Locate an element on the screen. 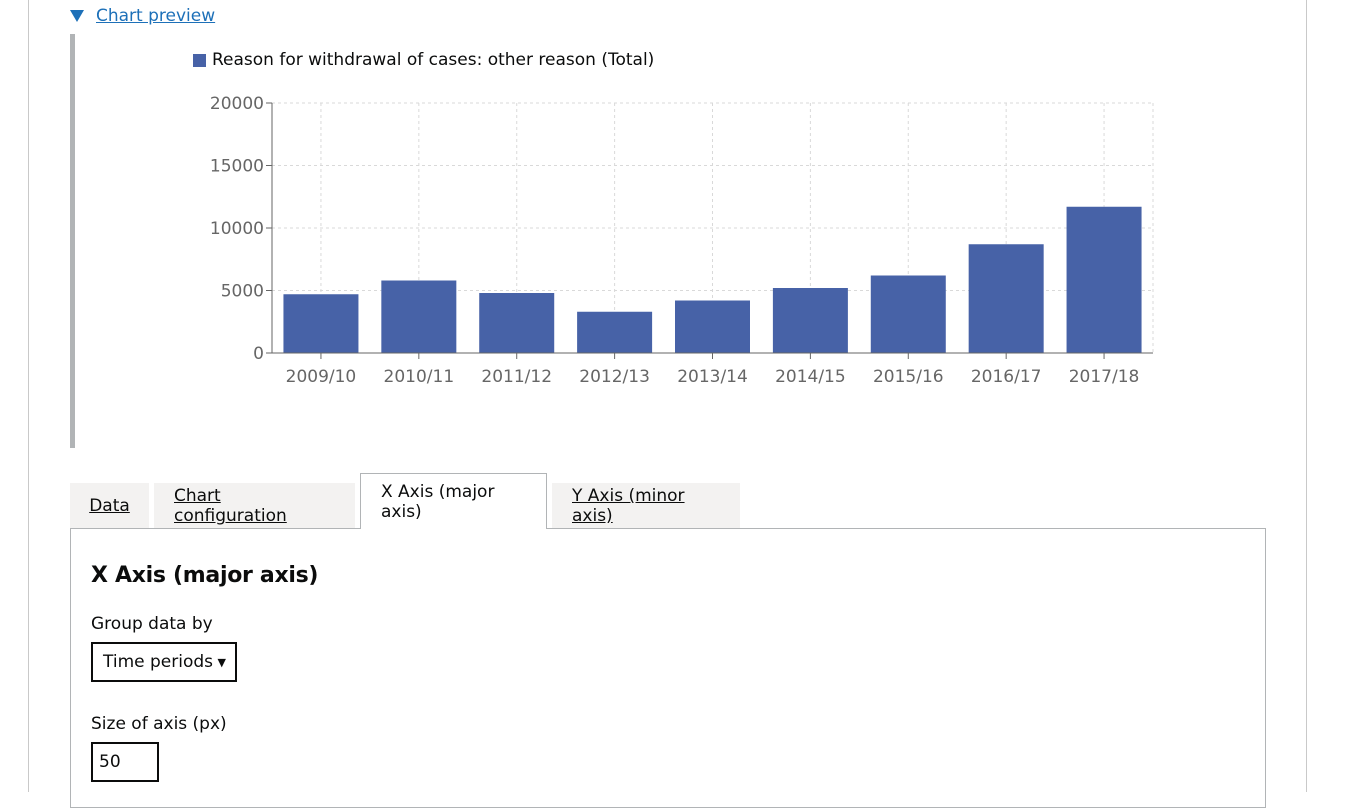  bar-2012/13 is located at coordinates (615, 332).